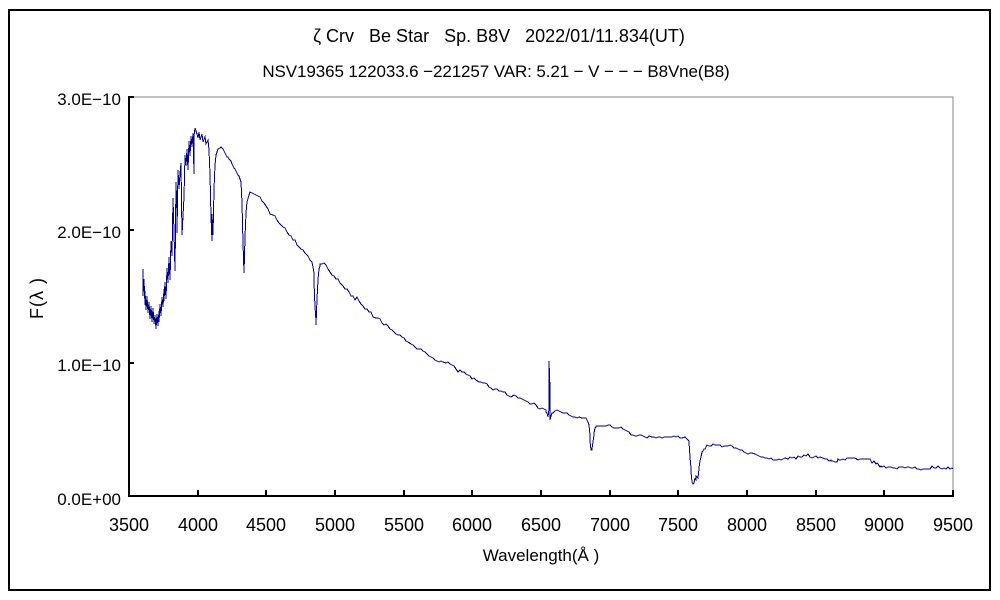  I want to click on svg-text: 4000, so click(198, 525).